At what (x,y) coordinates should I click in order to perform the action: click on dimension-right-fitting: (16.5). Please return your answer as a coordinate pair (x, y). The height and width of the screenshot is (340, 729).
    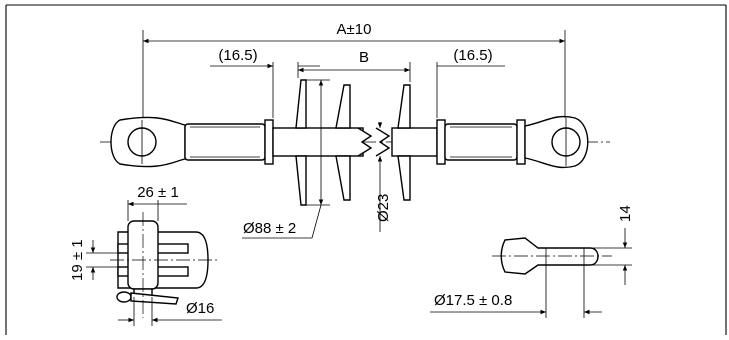
    Looking at the image, I should click on (470, 82).